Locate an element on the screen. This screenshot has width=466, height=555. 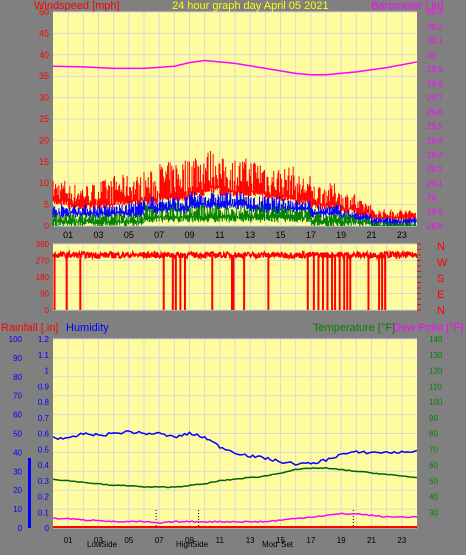
temperature-axis-title: Temperature [°F] is located at coordinates (354, 328).